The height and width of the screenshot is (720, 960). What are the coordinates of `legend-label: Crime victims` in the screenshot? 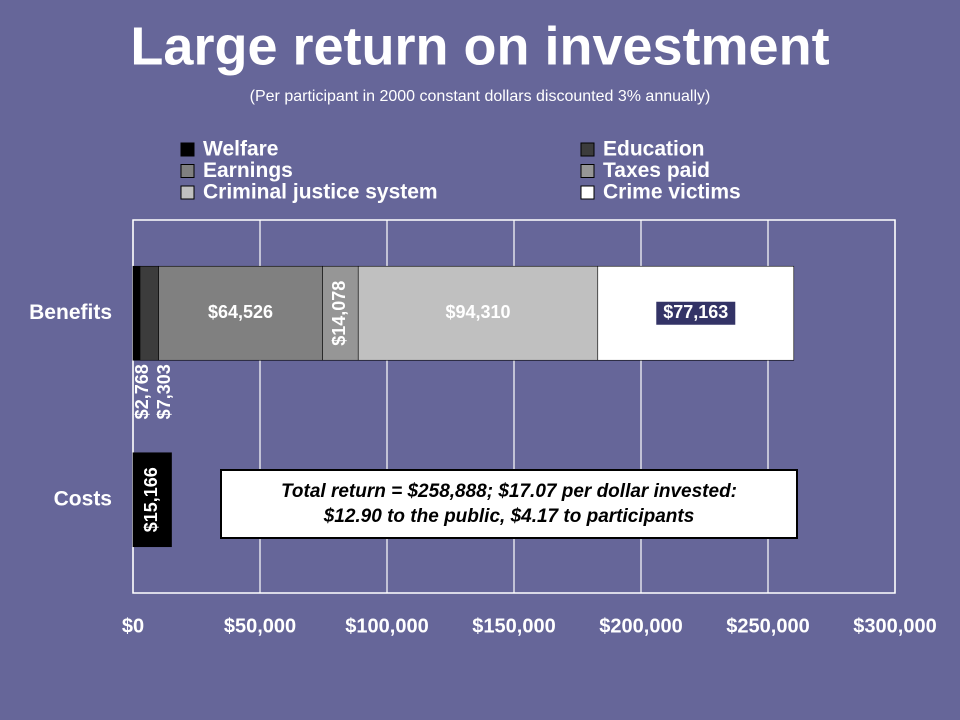 It's located at (672, 192).